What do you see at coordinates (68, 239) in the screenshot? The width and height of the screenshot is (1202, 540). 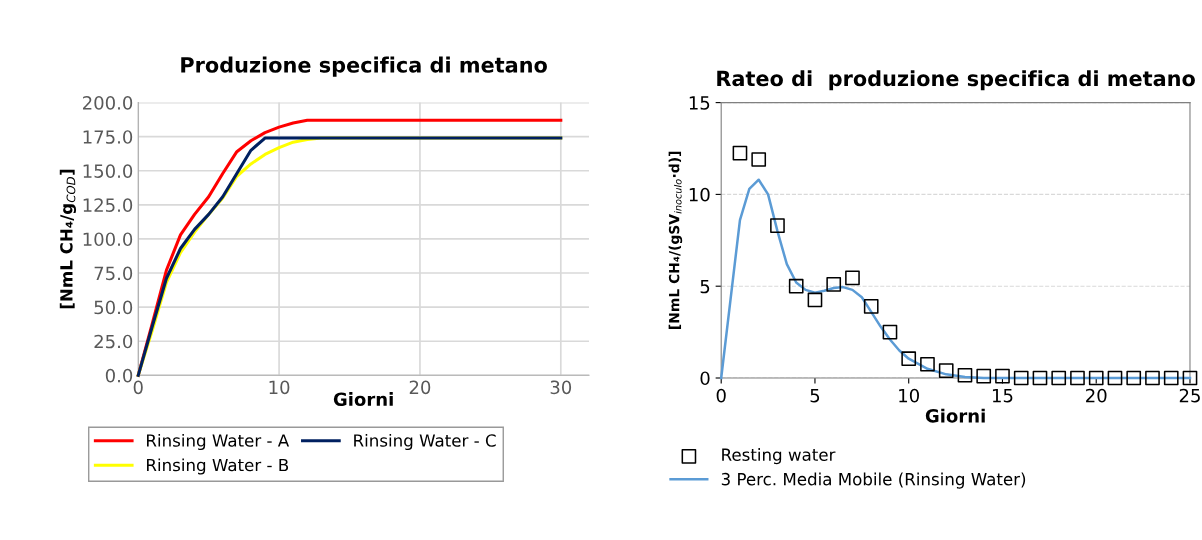 I see `y-axis-title: [NmL CH₄/g$_{COD}$]` at bounding box center [68, 239].